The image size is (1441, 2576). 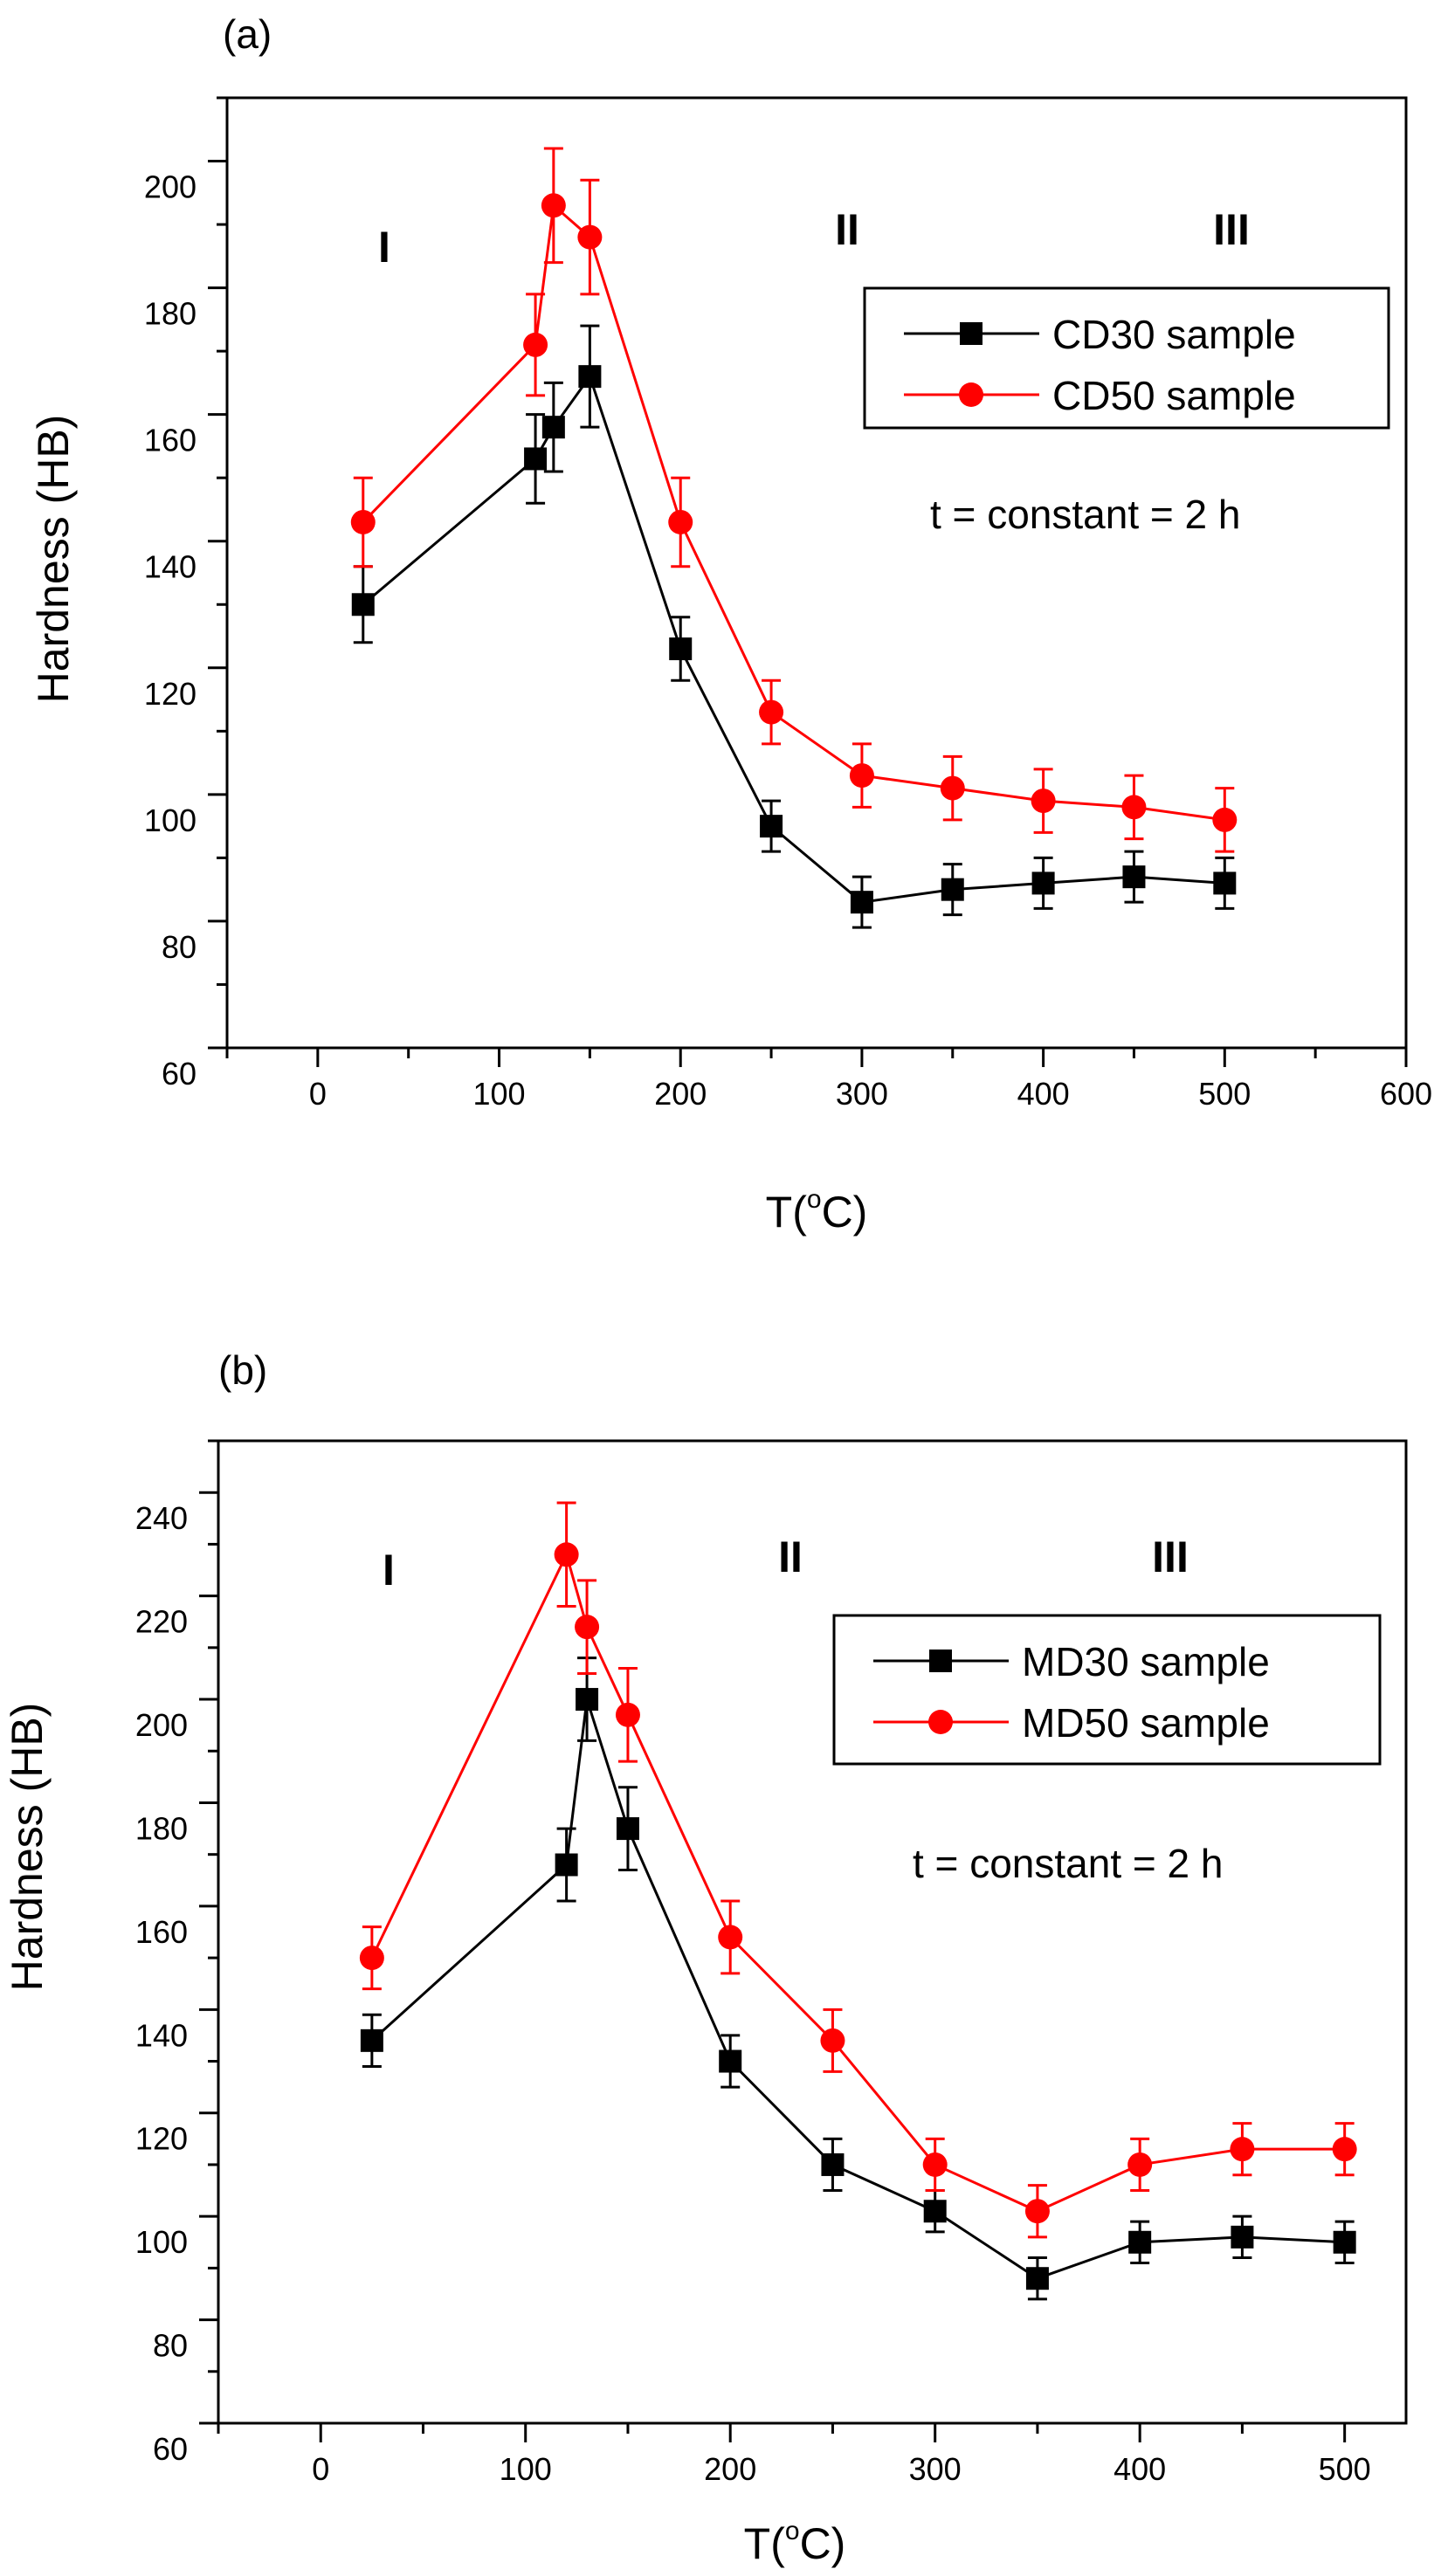 I want to click on y-tick-label: 120, so click(x=170, y=694).